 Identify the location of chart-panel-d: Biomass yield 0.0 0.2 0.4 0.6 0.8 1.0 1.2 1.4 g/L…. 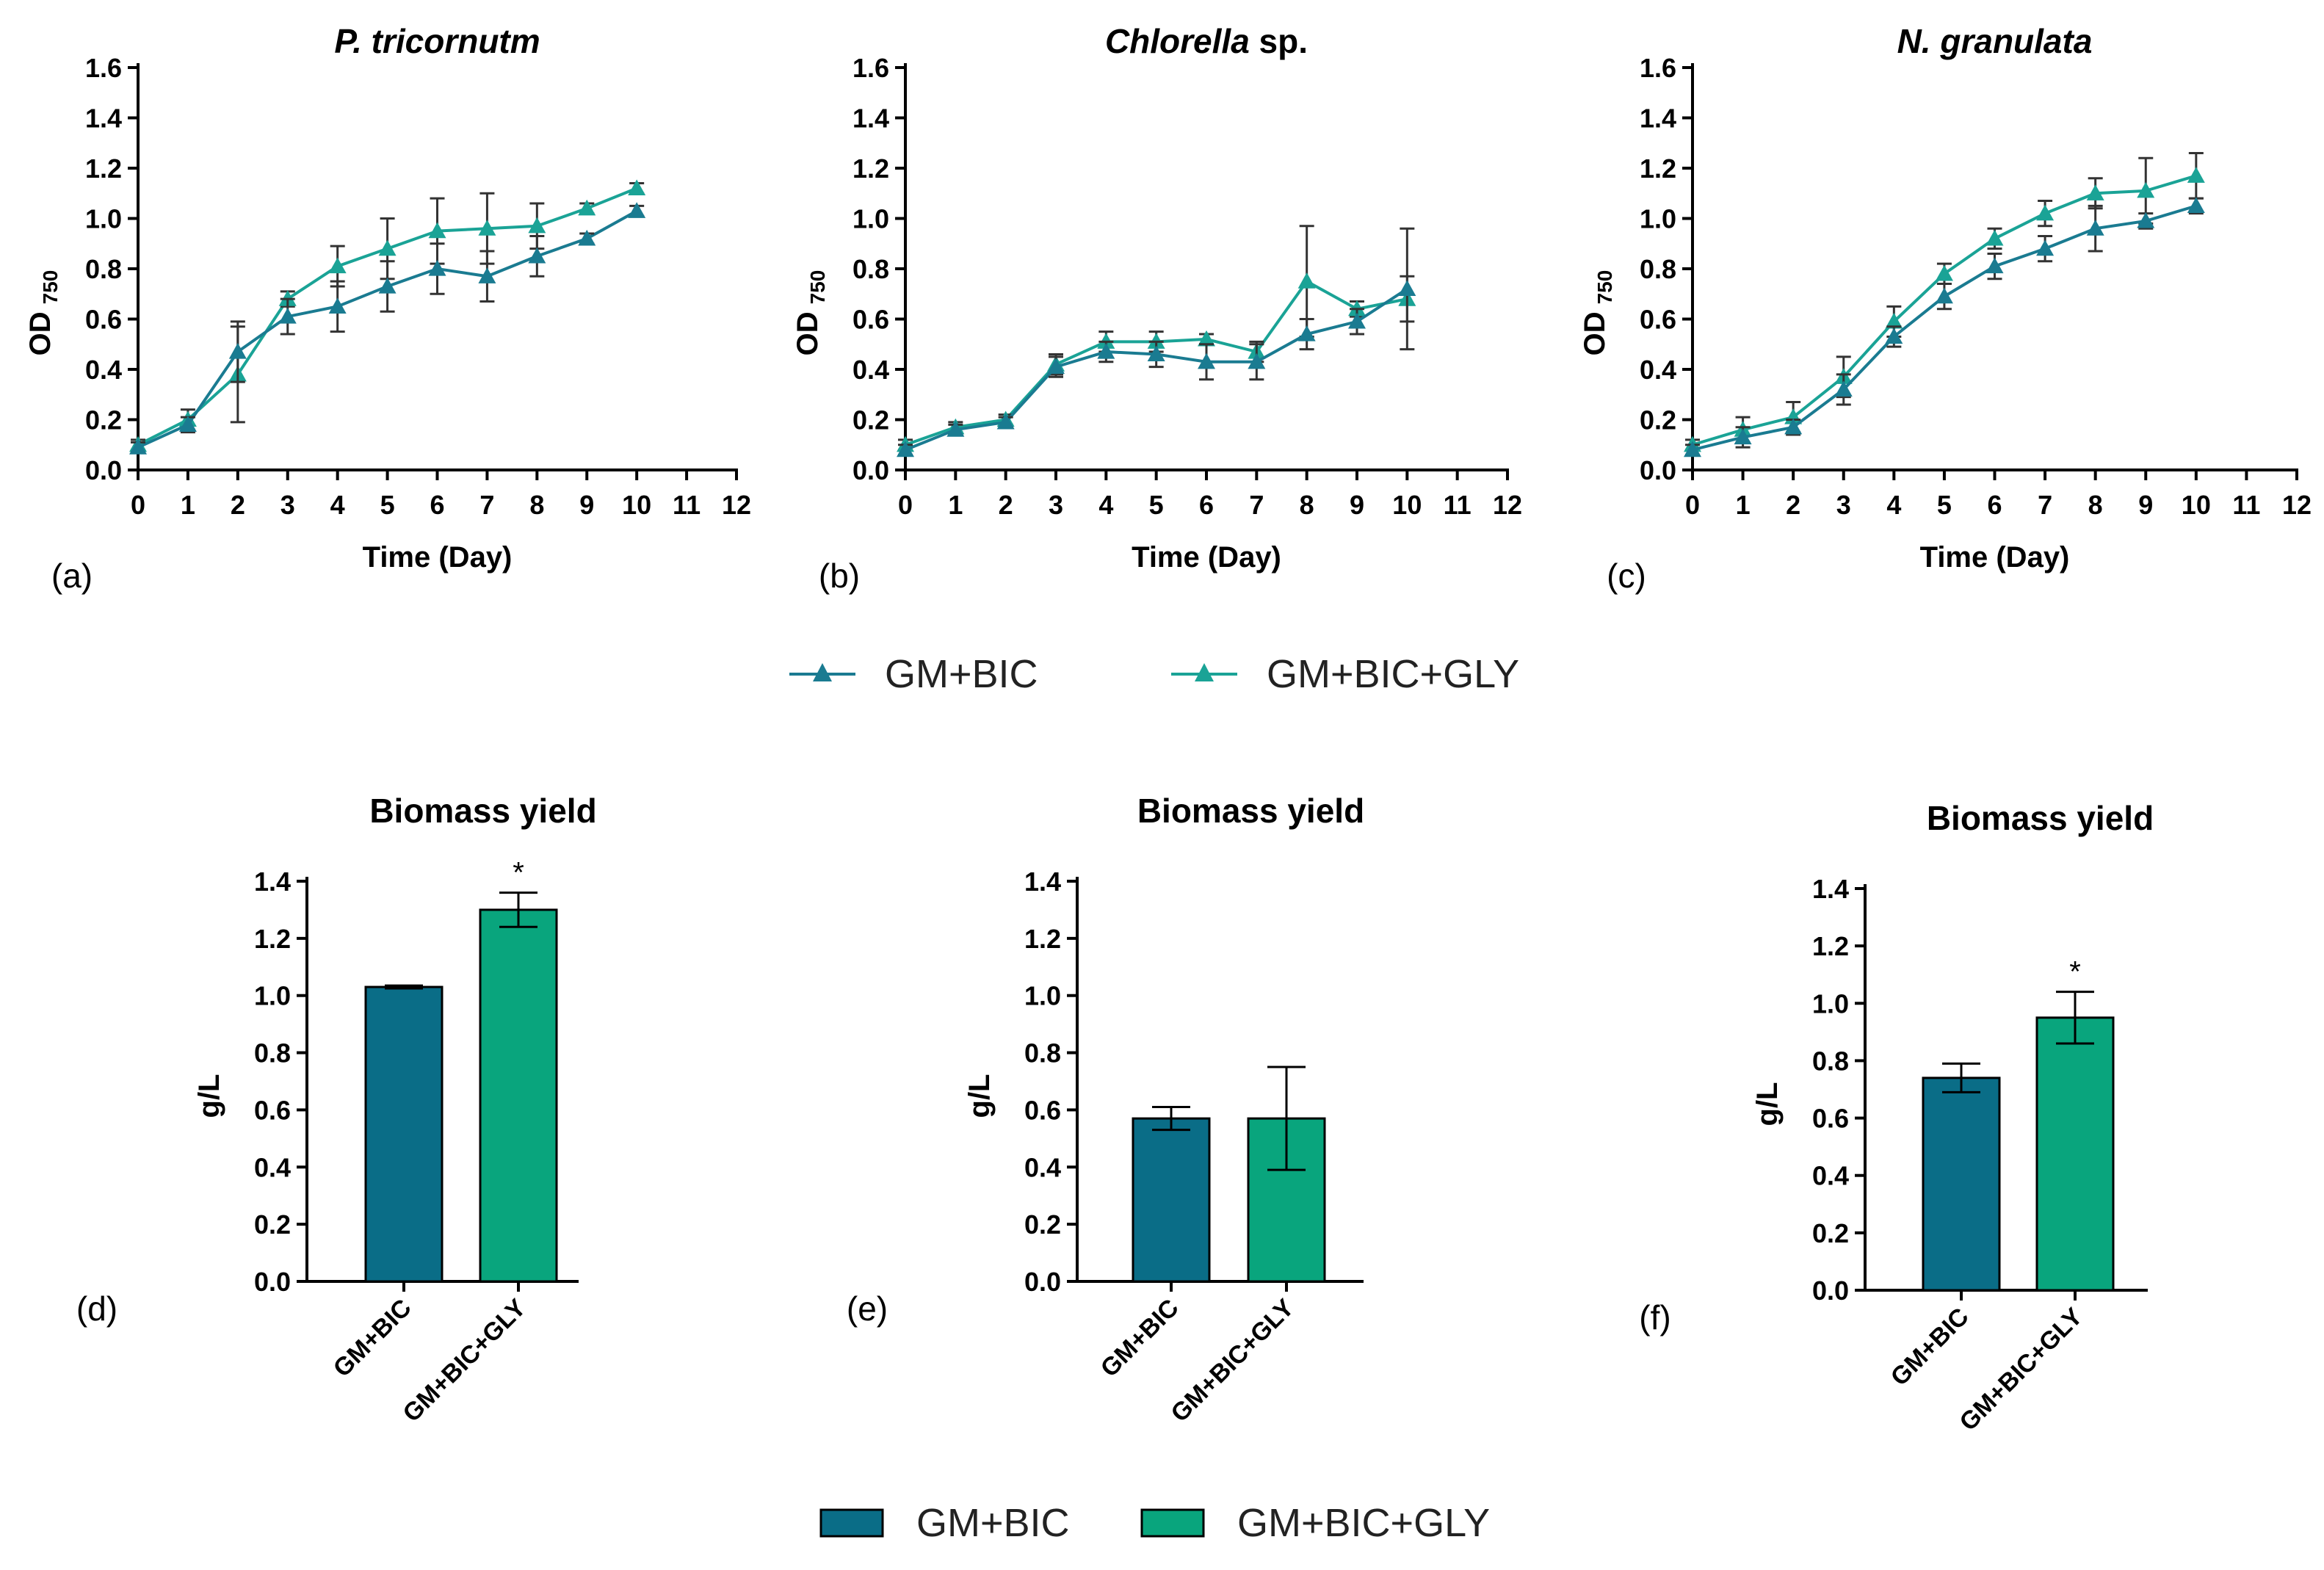
(336, 1110).